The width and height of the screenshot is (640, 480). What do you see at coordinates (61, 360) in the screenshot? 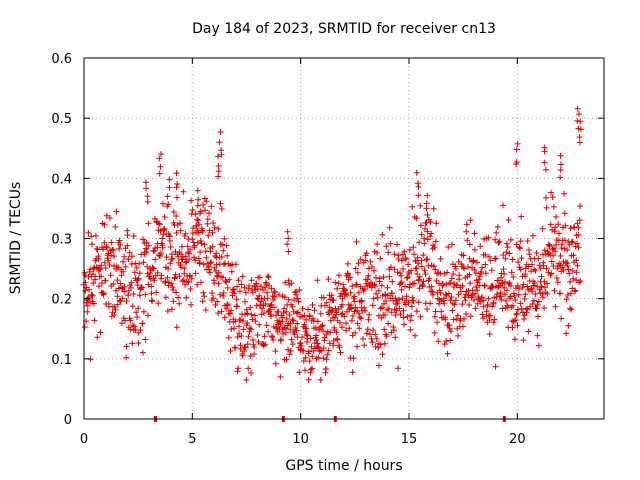
I see `y-tick-label: 0.1` at bounding box center [61, 360].